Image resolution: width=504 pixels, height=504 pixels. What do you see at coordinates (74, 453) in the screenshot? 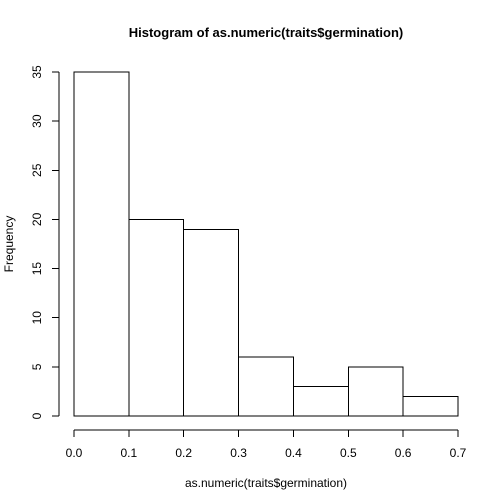
I see `x-tick-label-0: 0.0` at bounding box center [74, 453].